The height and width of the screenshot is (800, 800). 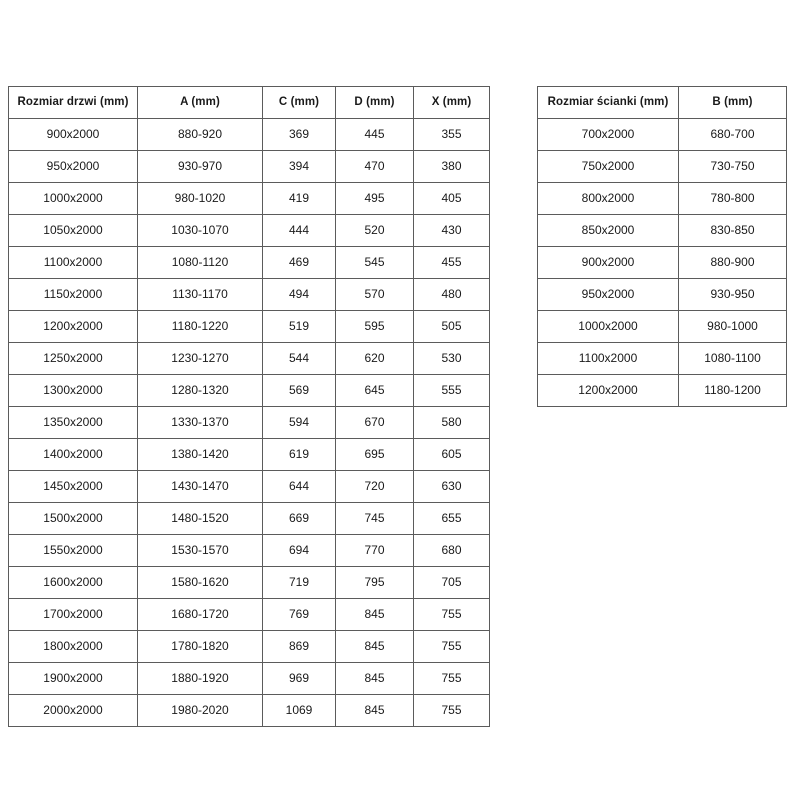 I want to click on cell-wall-size: 1000x2000, so click(x=608, y=326).